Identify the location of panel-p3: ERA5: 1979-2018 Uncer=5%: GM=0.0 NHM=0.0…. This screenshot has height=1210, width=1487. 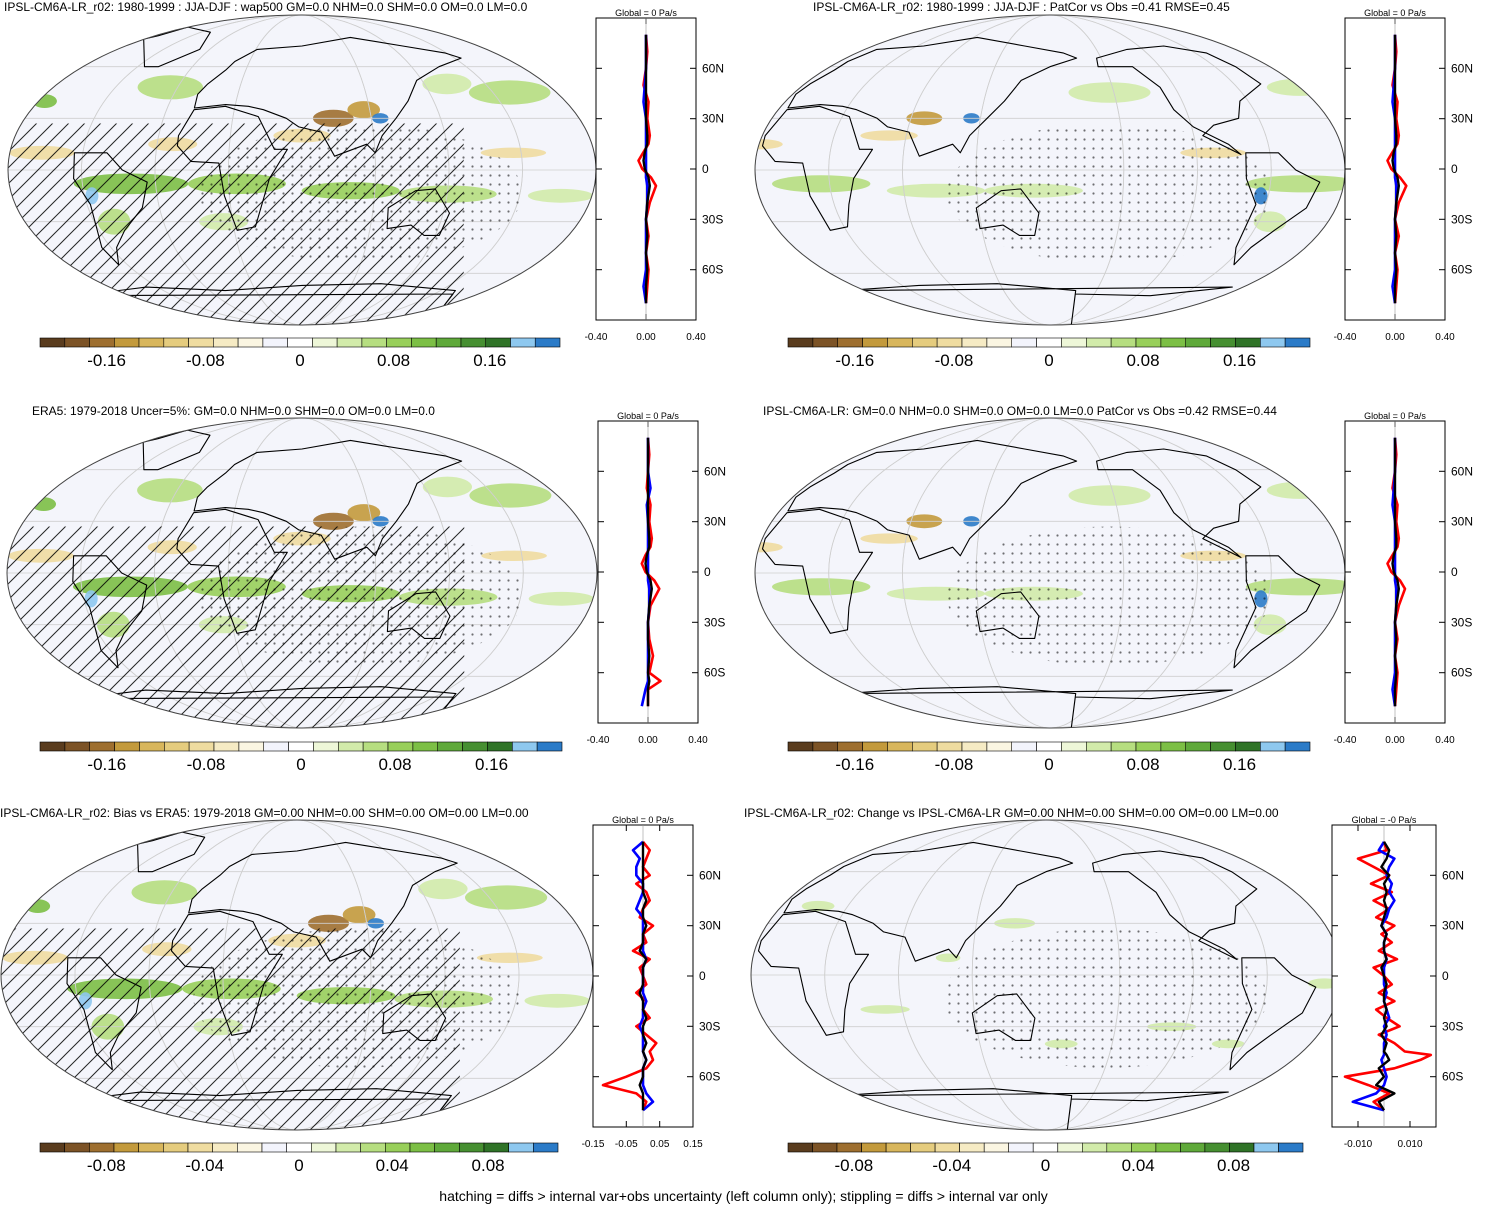
(366, 589).